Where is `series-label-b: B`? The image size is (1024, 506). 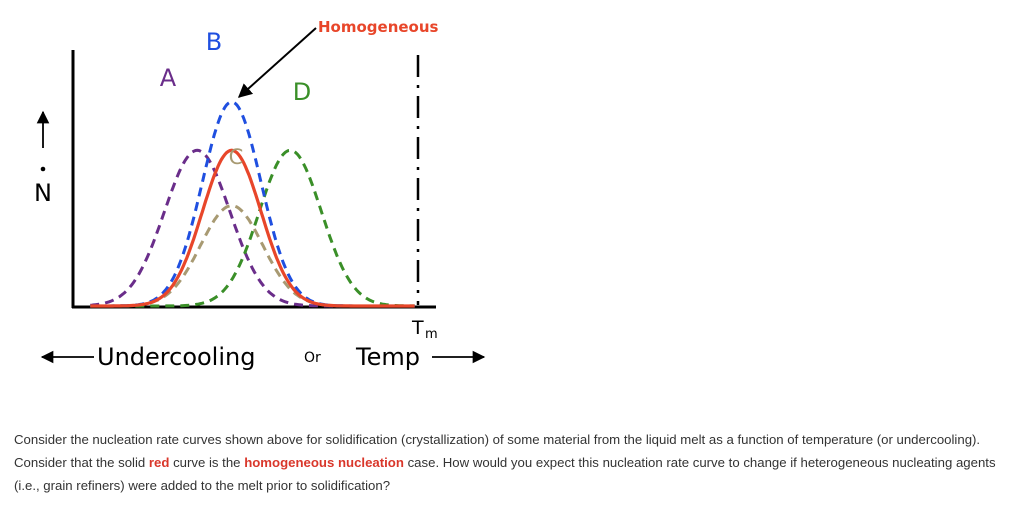
series-label-b: B is located at coordinates (214, 42).